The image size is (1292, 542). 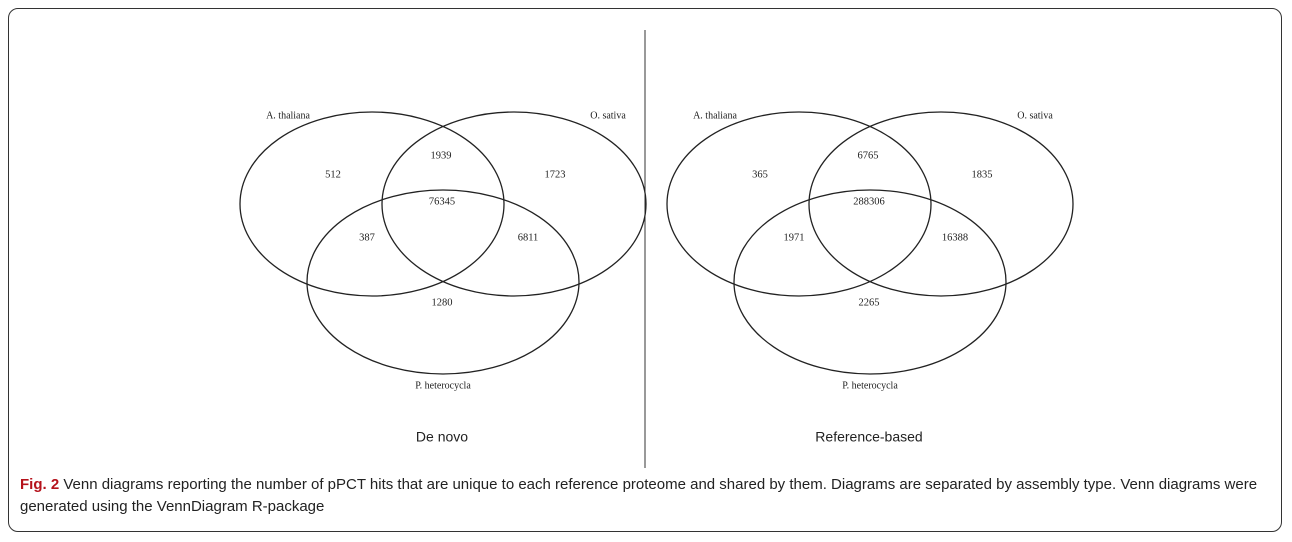 I want to click on region-count: 387, so click(x=367, y=237).